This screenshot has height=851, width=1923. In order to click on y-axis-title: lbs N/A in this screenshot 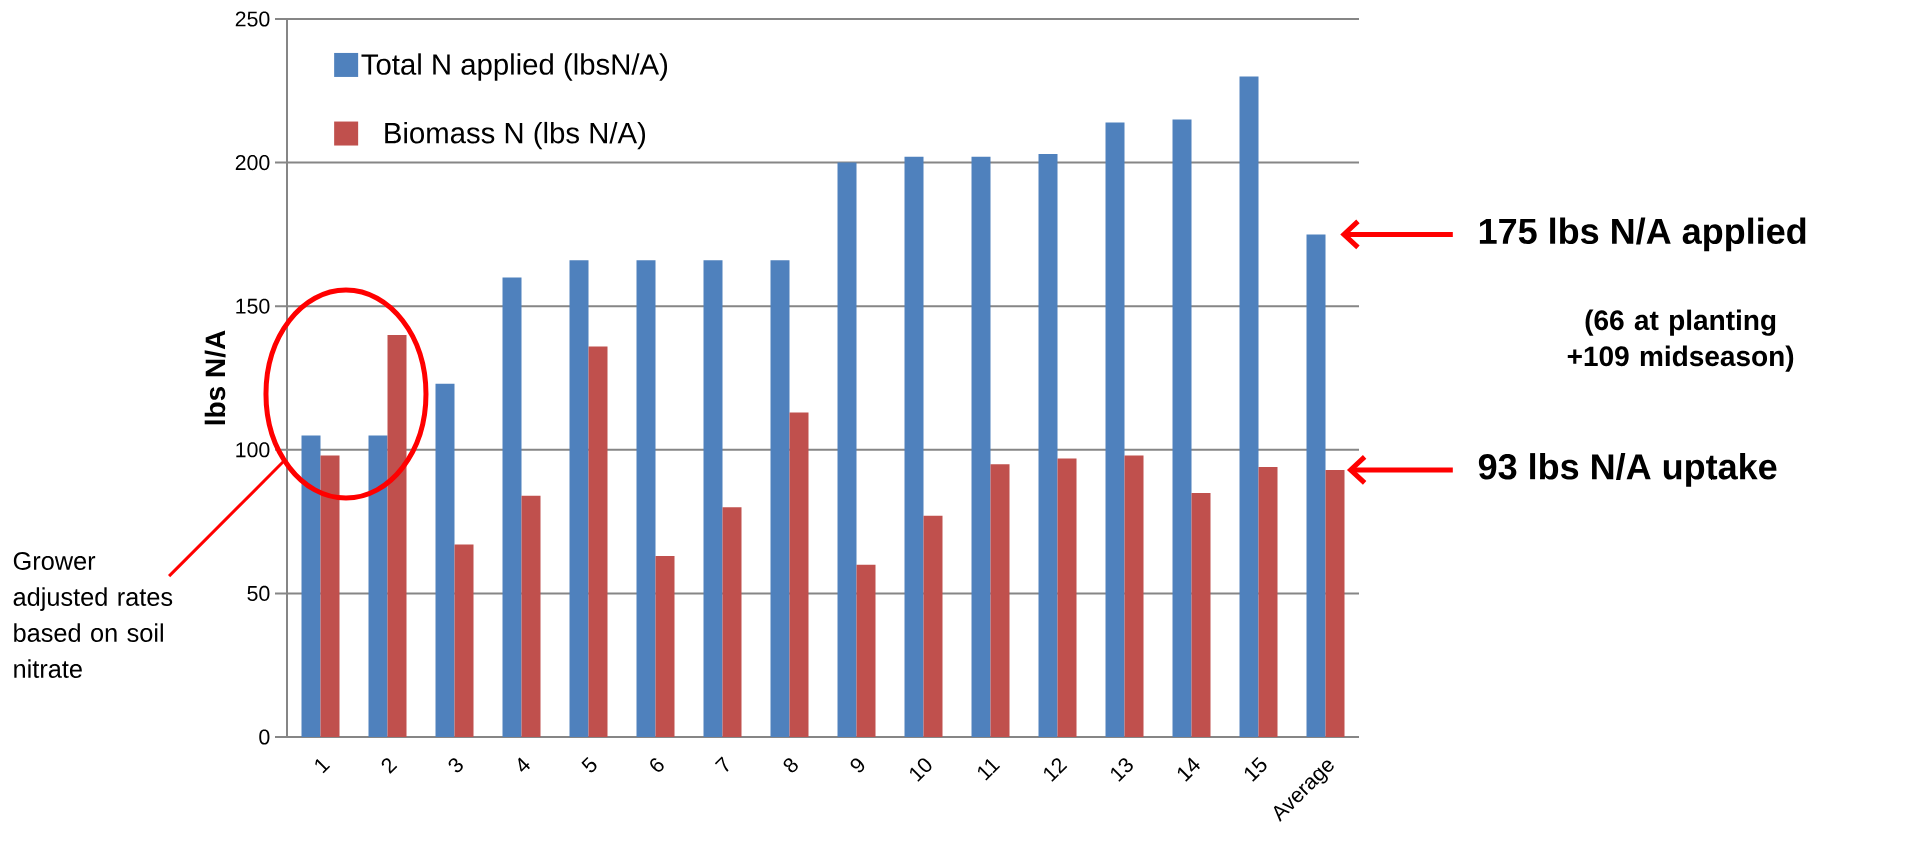, I will do `click(215, 377)`.